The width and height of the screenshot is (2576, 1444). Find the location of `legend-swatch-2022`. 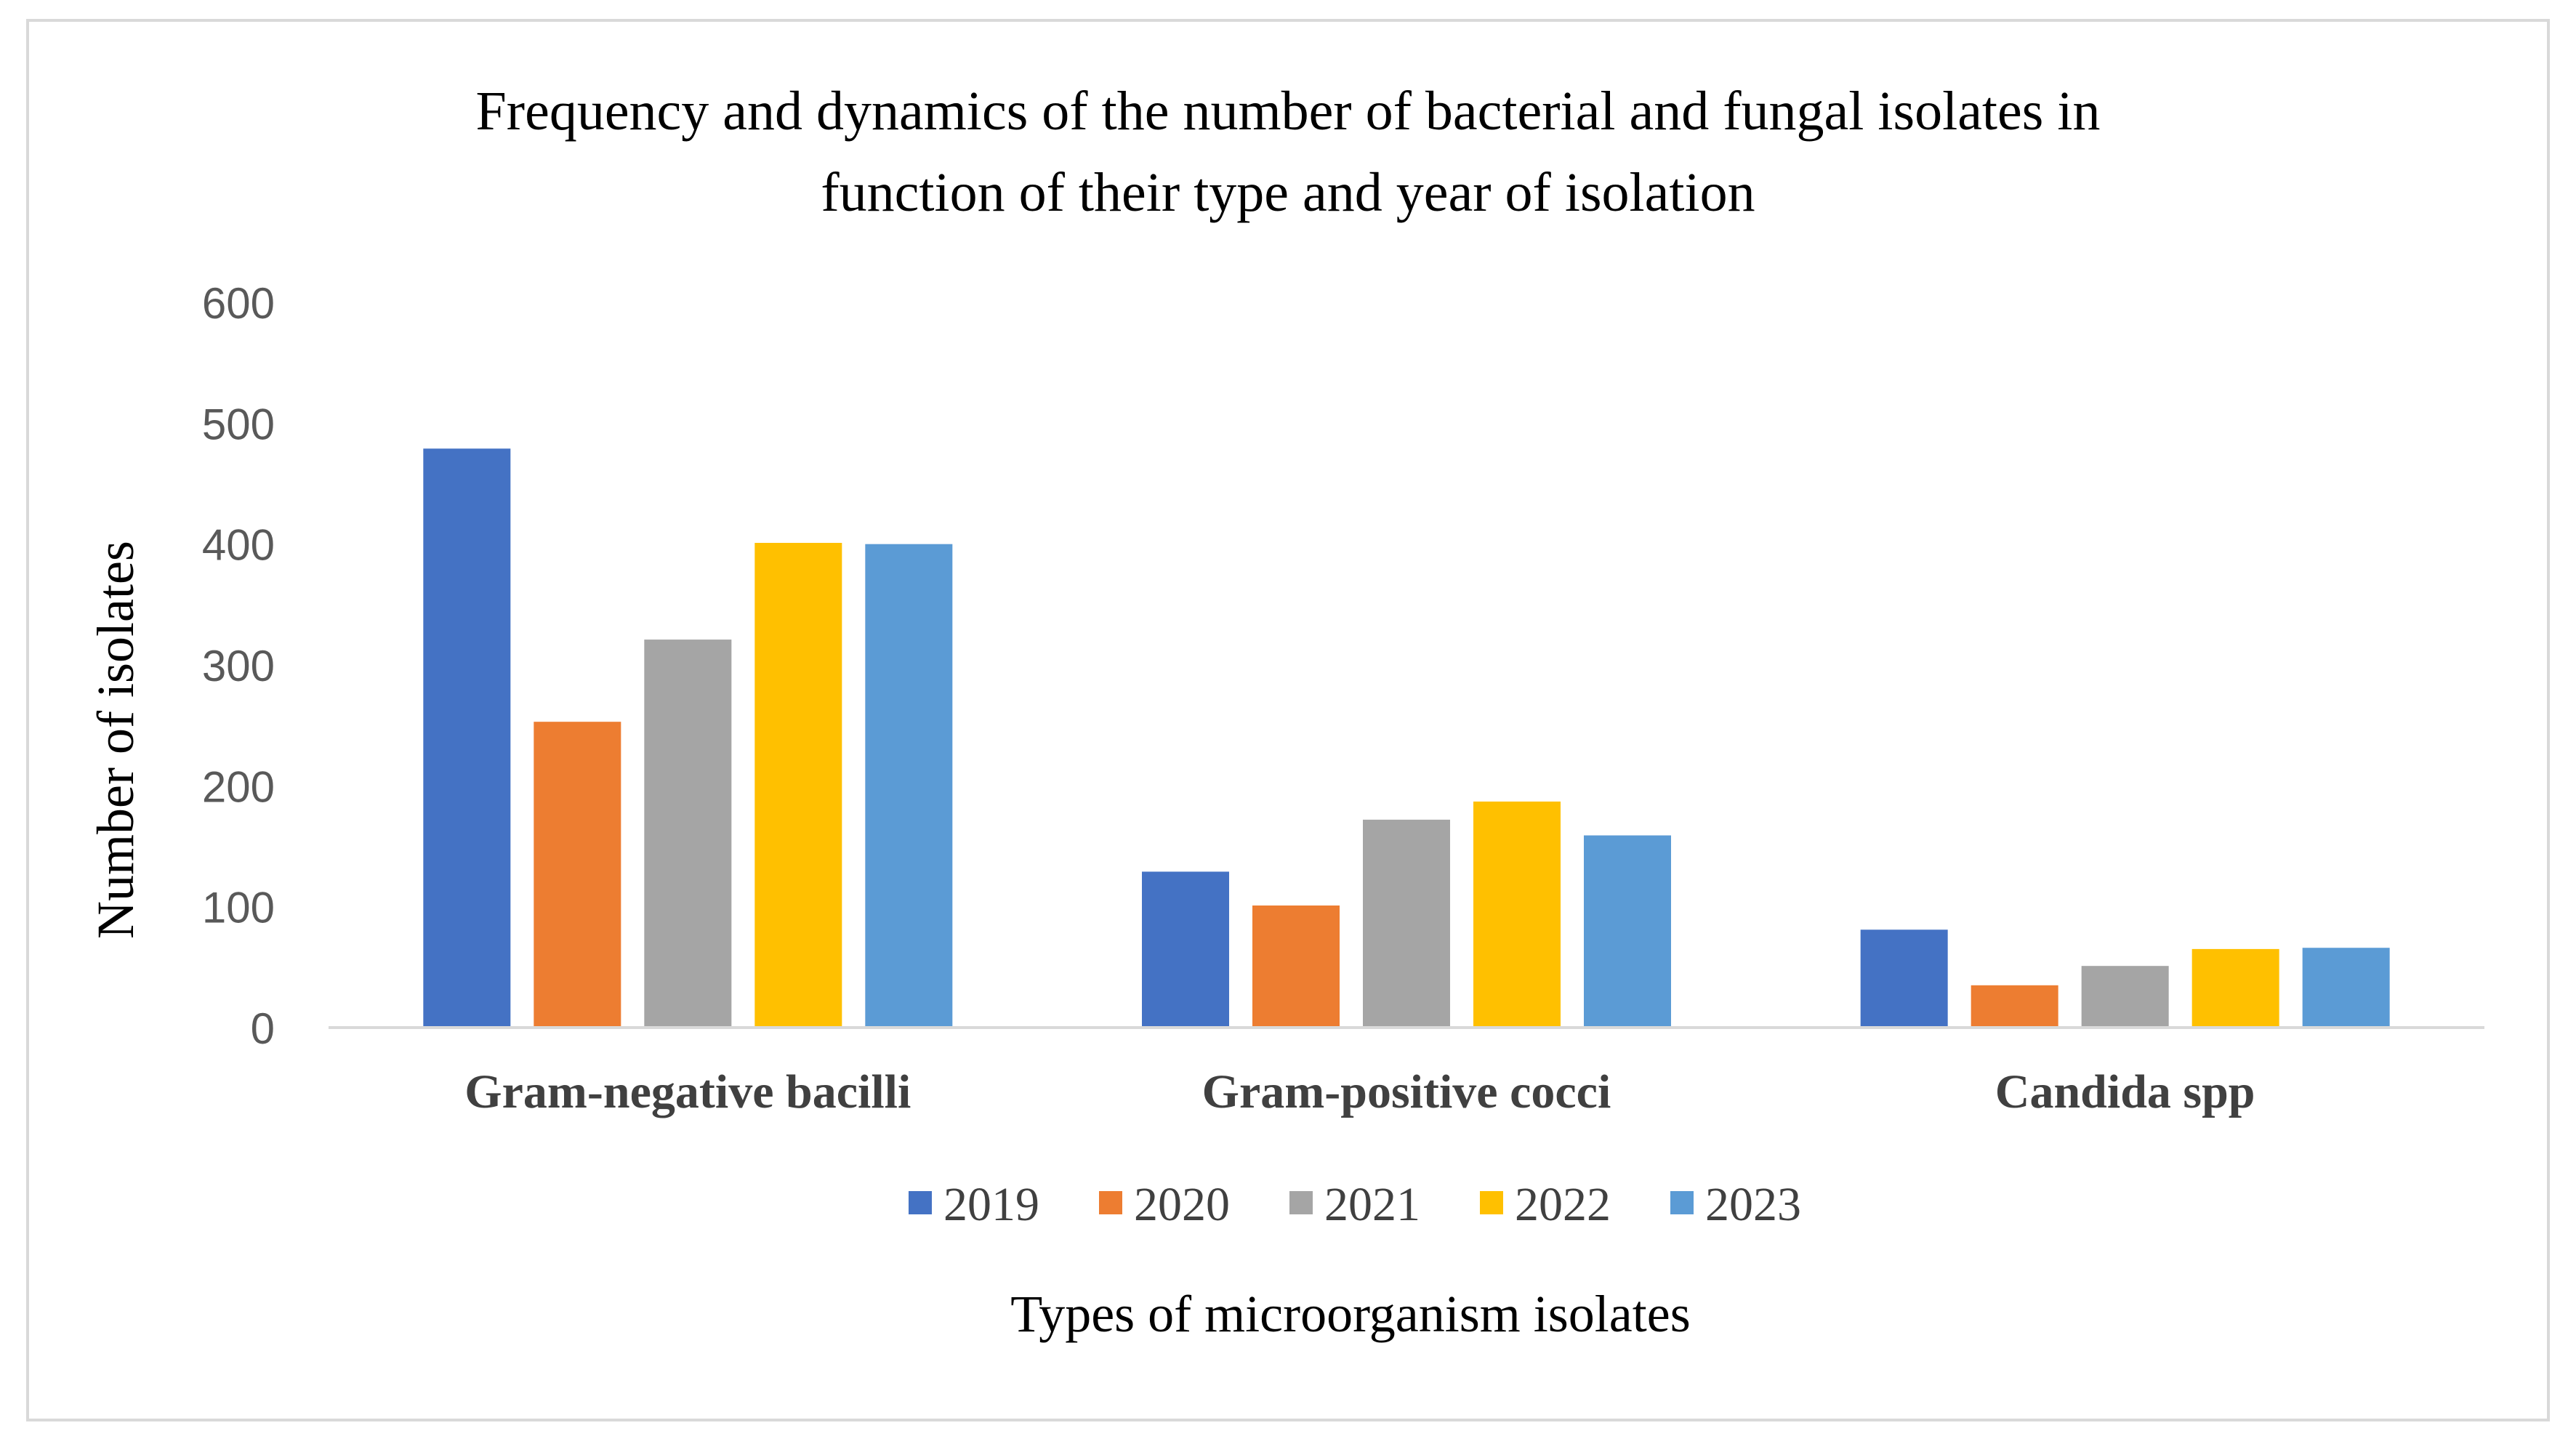

legend-swatch-2022 is located at coordinates (1491, 1202).